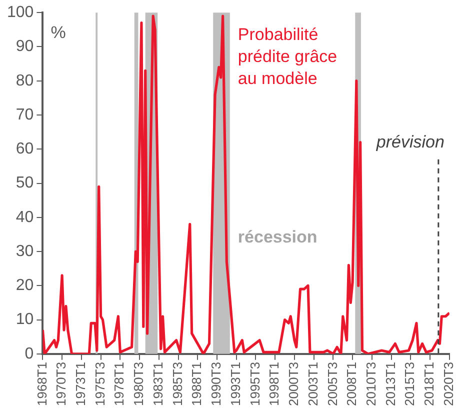 This screenshot has height=410, width=467. I want to click on y-tick-label: 70, so click(25, 115).